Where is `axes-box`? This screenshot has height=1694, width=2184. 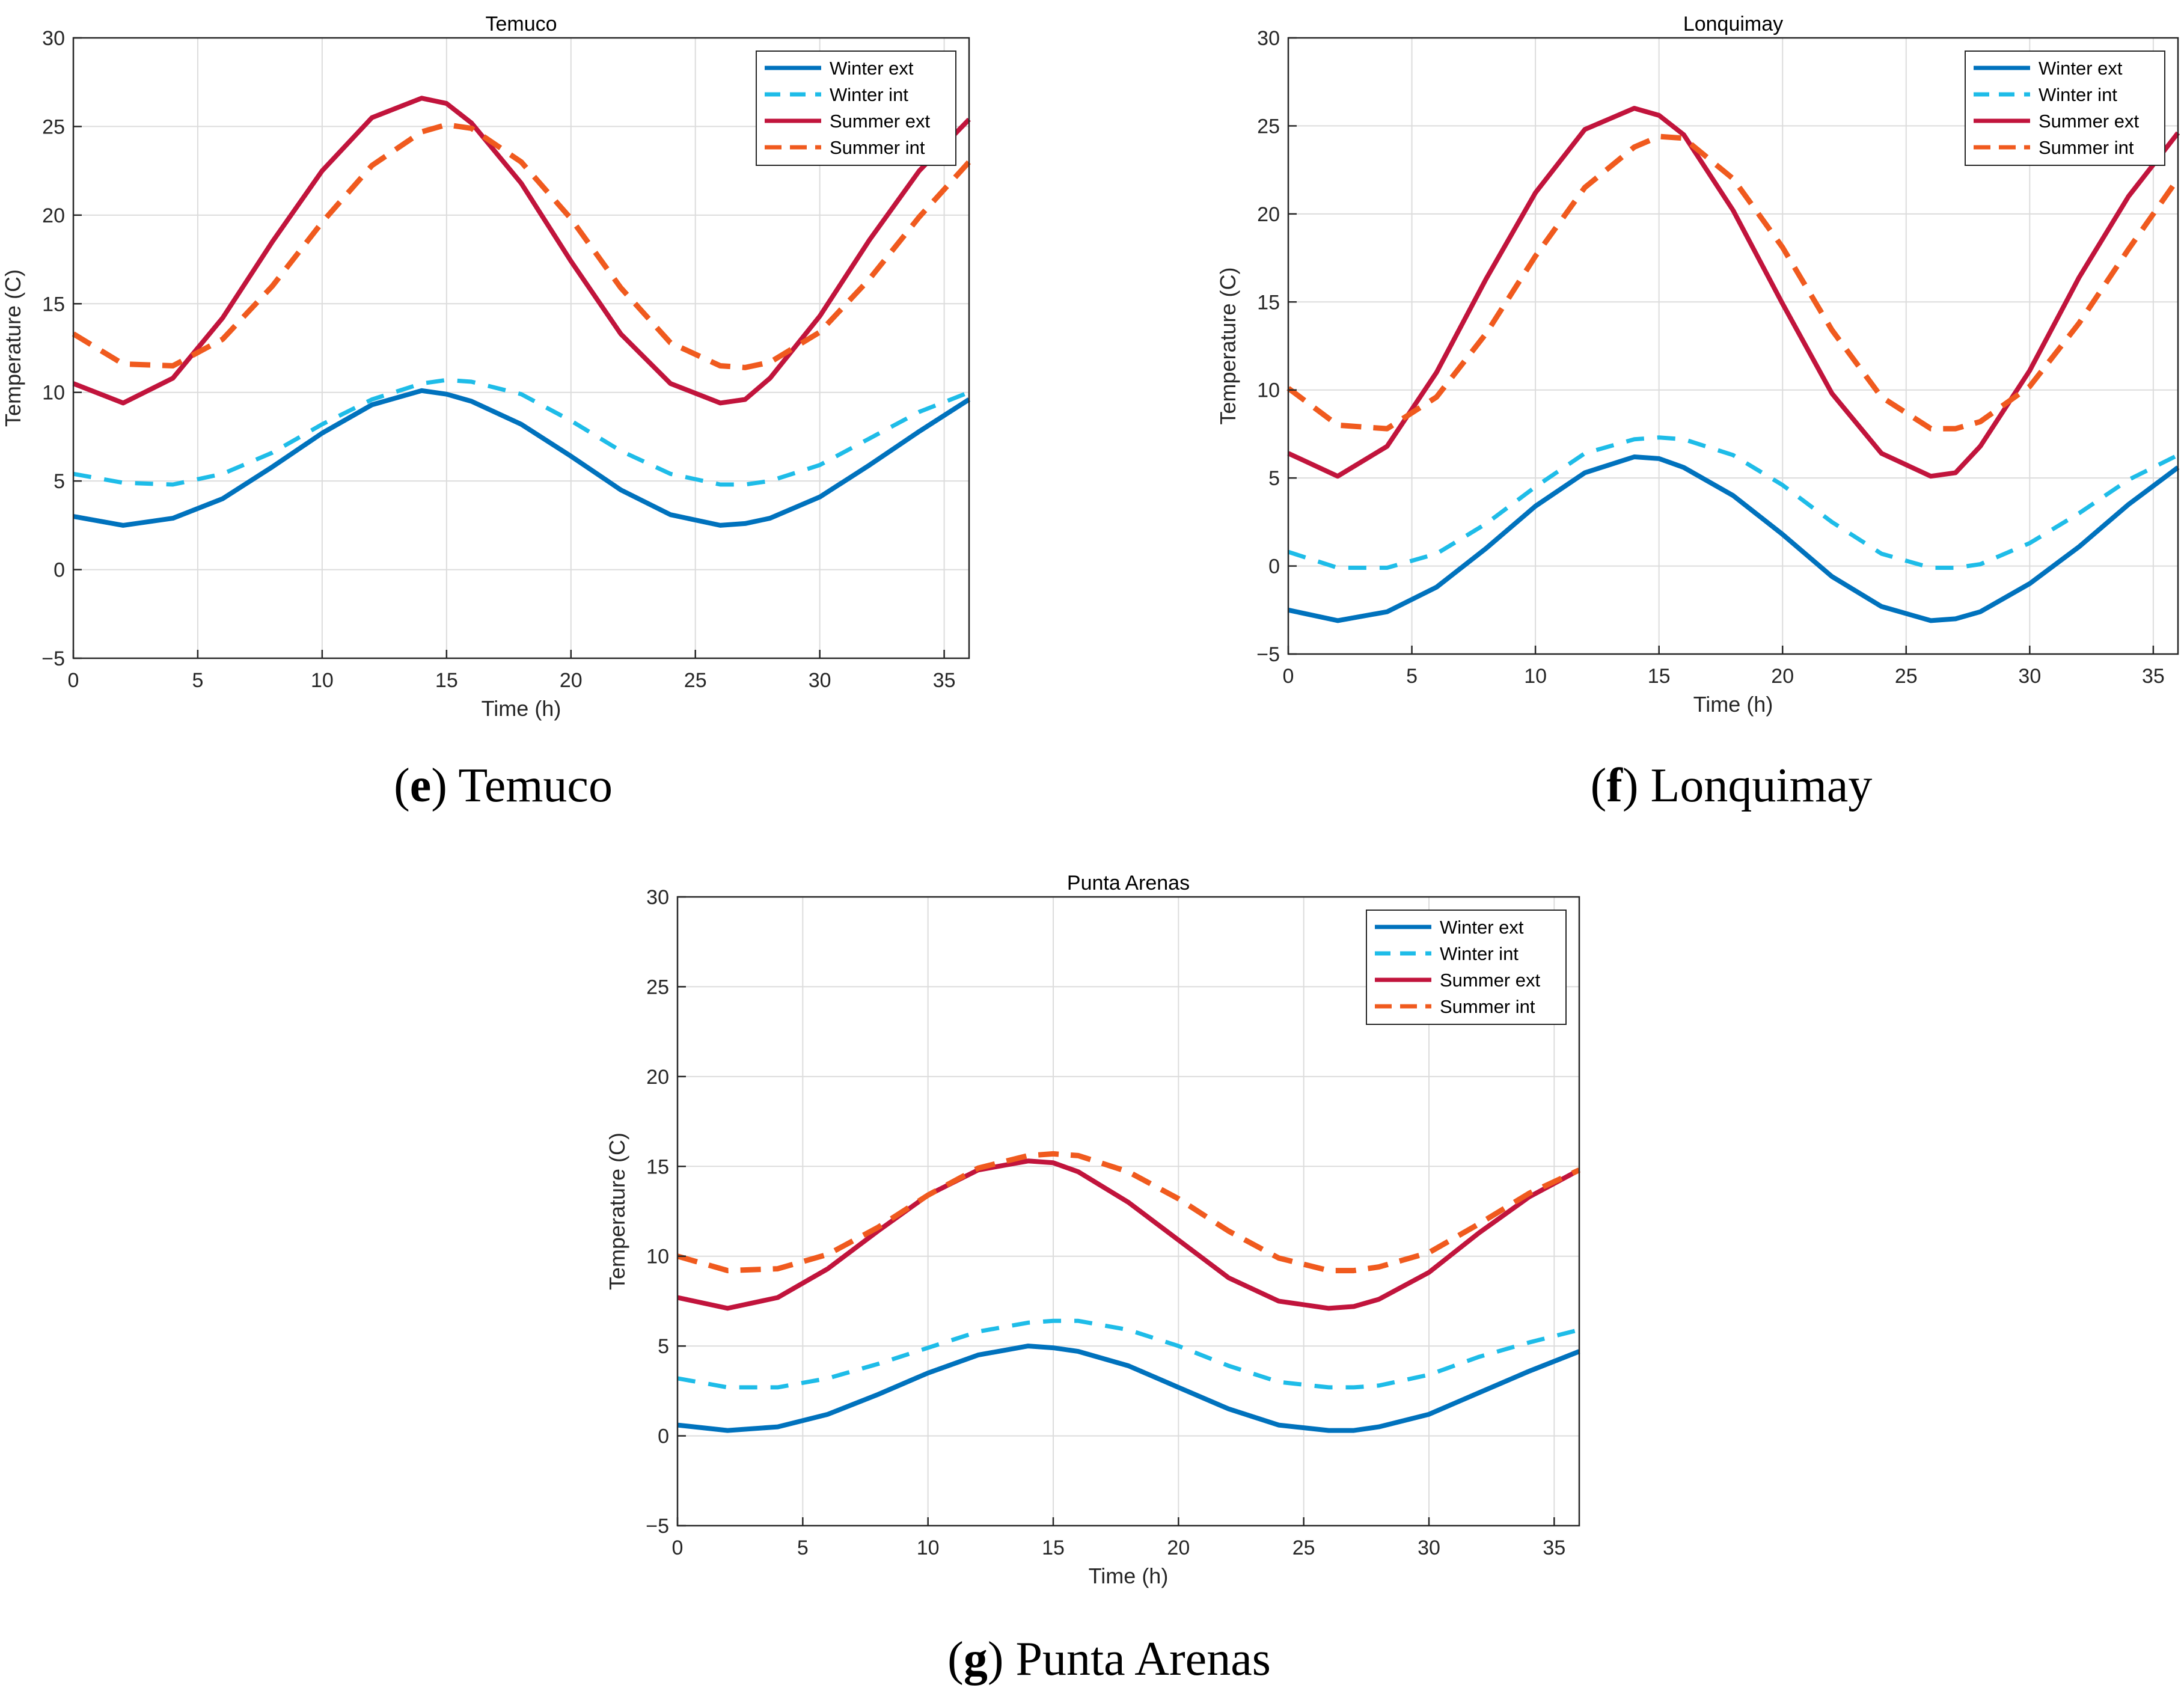
axes-box is located at coordinates (1733, 346).